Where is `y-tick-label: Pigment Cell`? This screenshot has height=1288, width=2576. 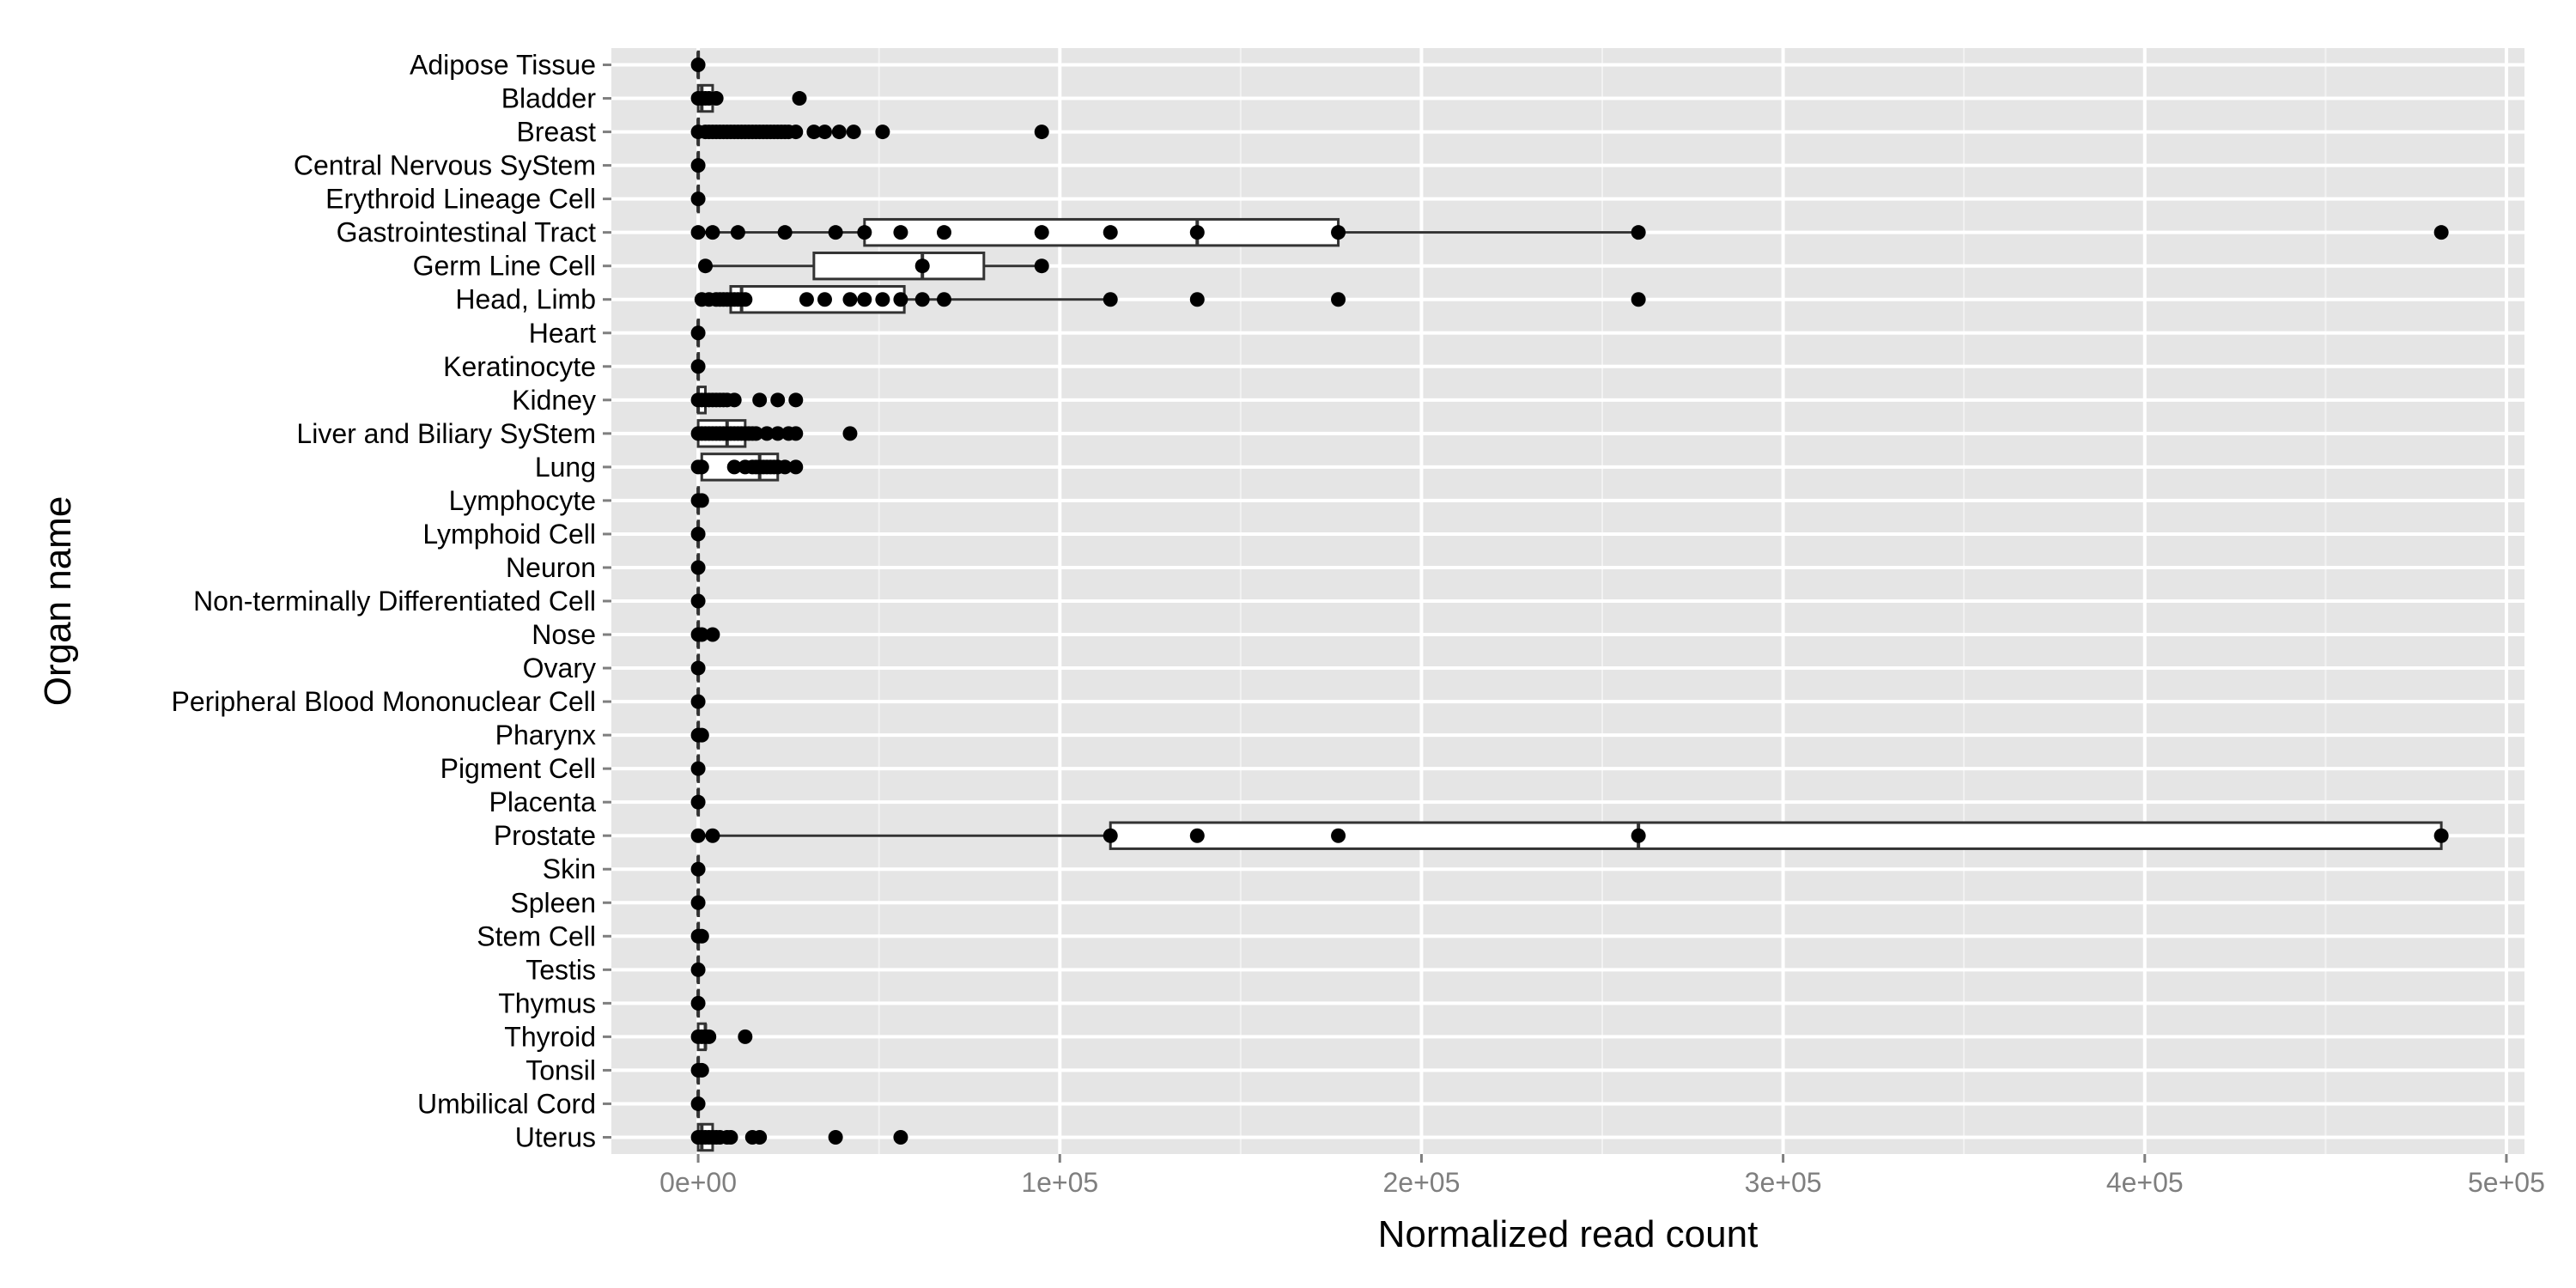
y-tick-label: Pigment Cell is located at coordinates (518, 768).